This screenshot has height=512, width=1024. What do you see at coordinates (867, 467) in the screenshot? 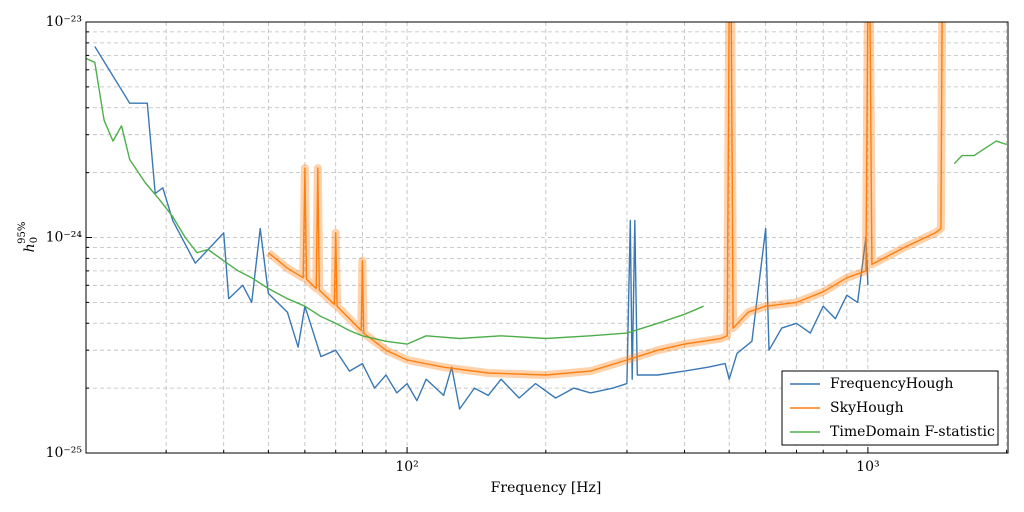
I see `x-tick-label: 10³` at bounding box center [867, 467].